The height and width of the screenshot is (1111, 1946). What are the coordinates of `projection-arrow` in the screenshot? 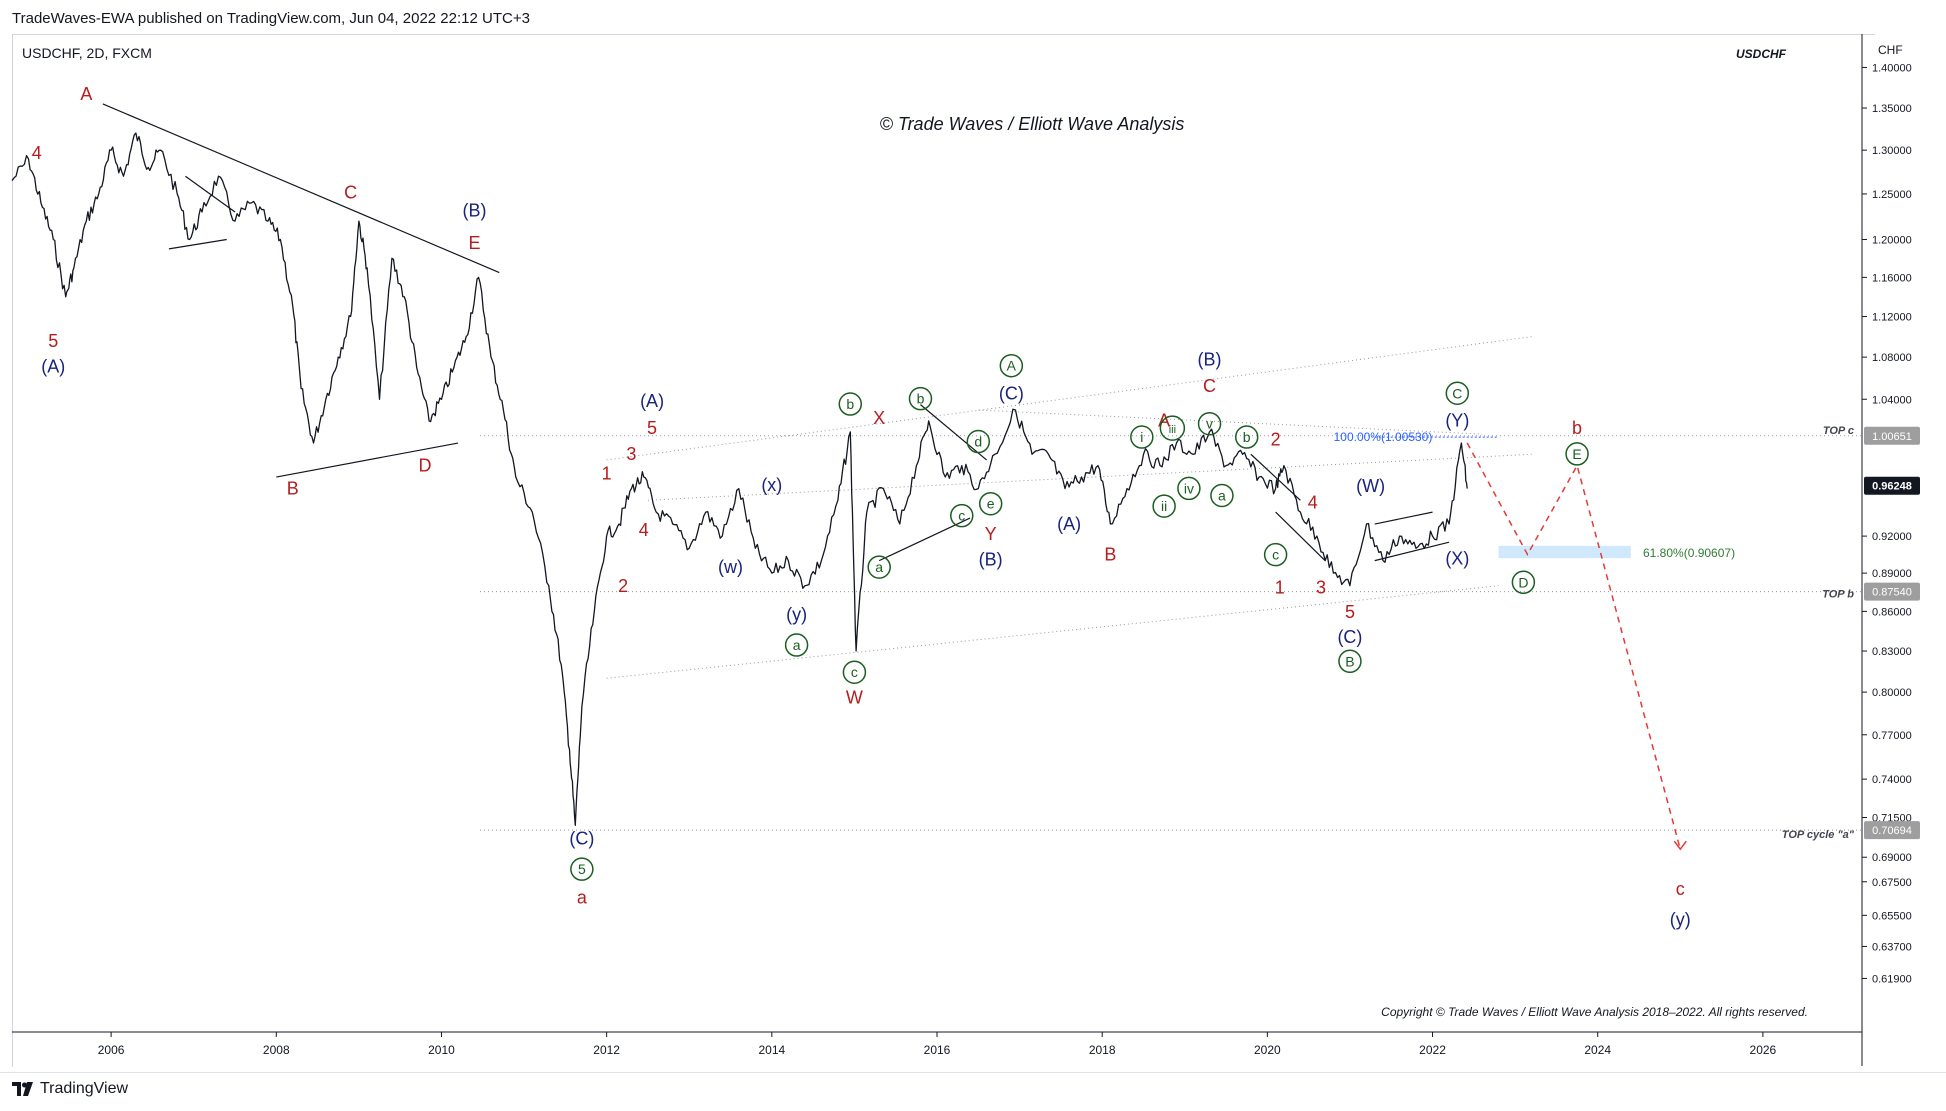 It's located at (1680, 845).